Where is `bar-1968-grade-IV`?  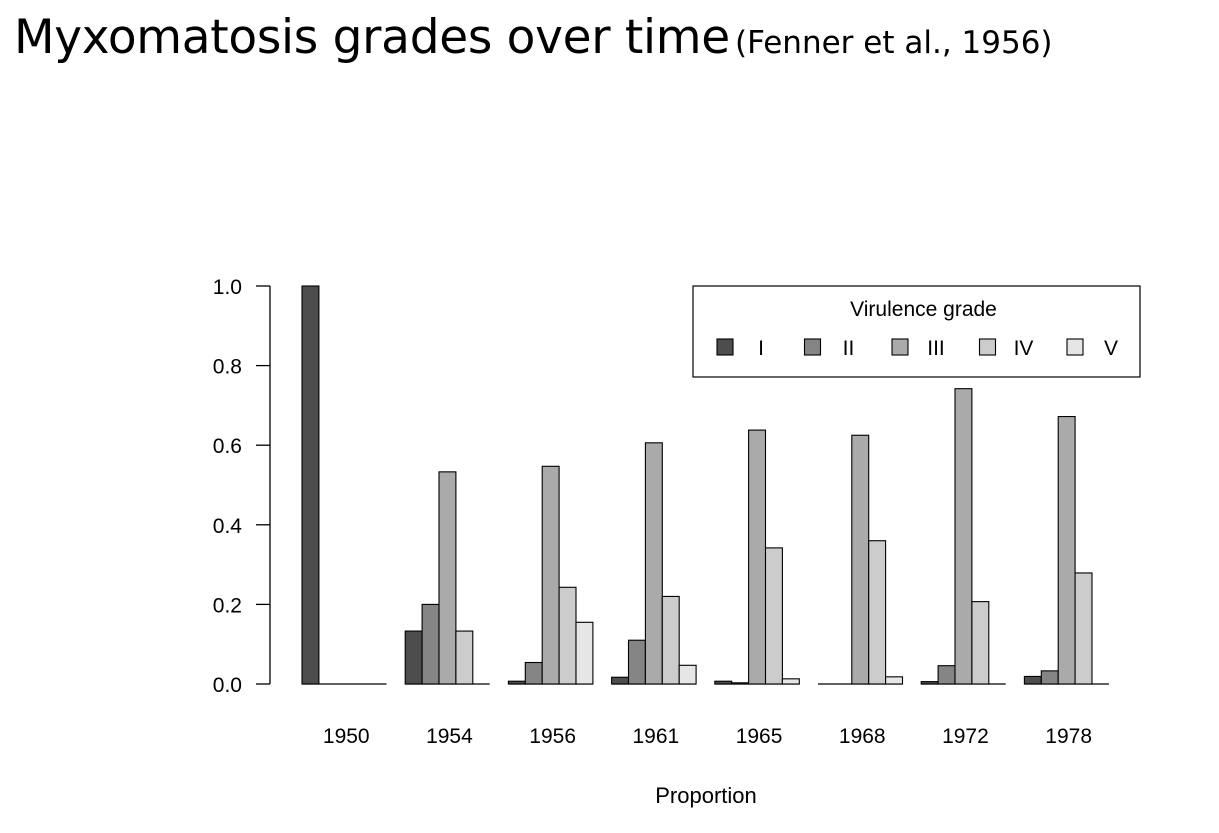
bar-1968-grade-IV is located at coordinates (877, 612).